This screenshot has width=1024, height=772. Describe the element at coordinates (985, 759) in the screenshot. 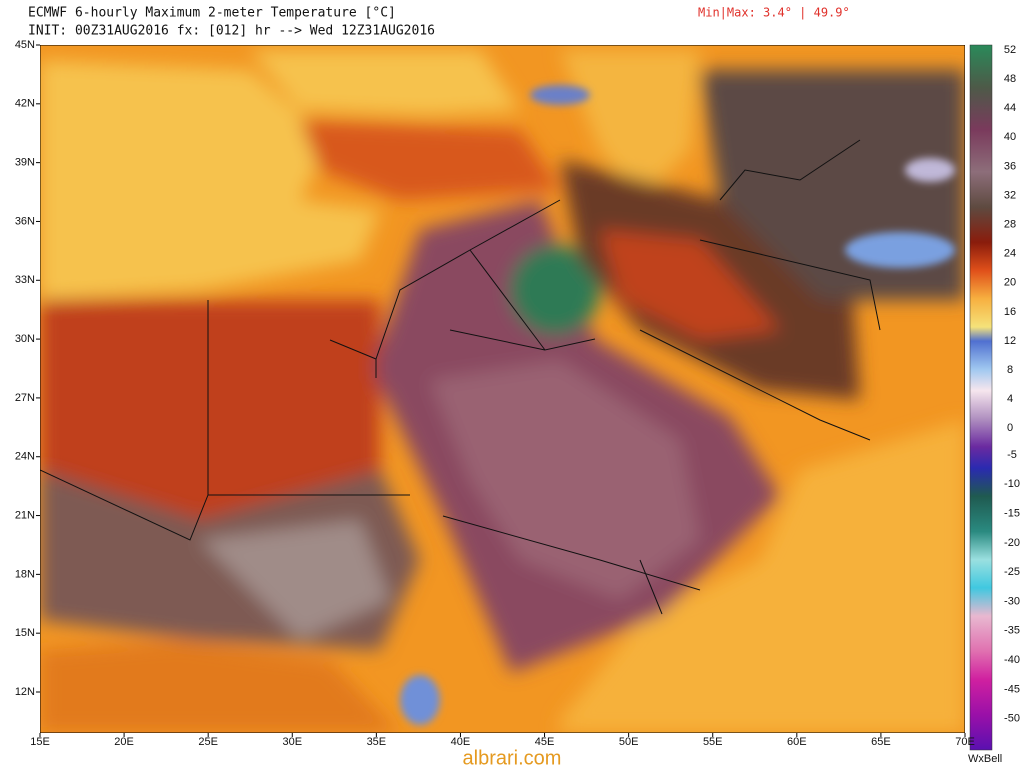

I see `brand: WxBell` at that location.